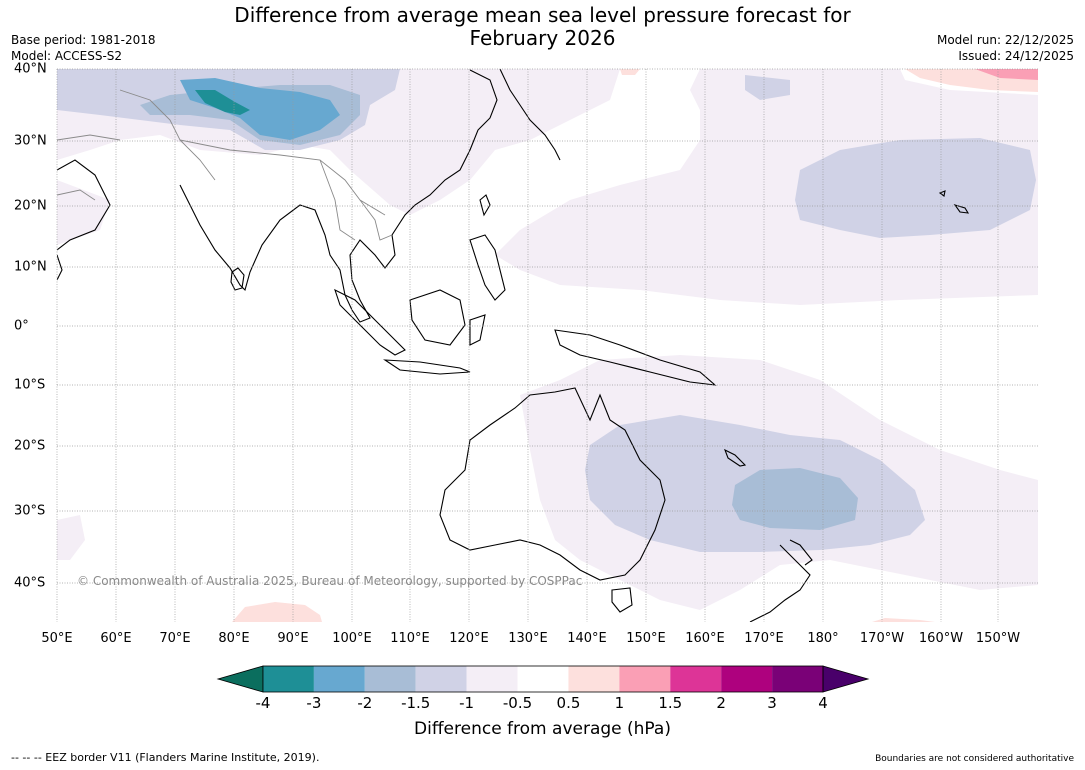 The image size is (1085, 770). I want to click on longitude-label: 100°E, so click(352, 638).